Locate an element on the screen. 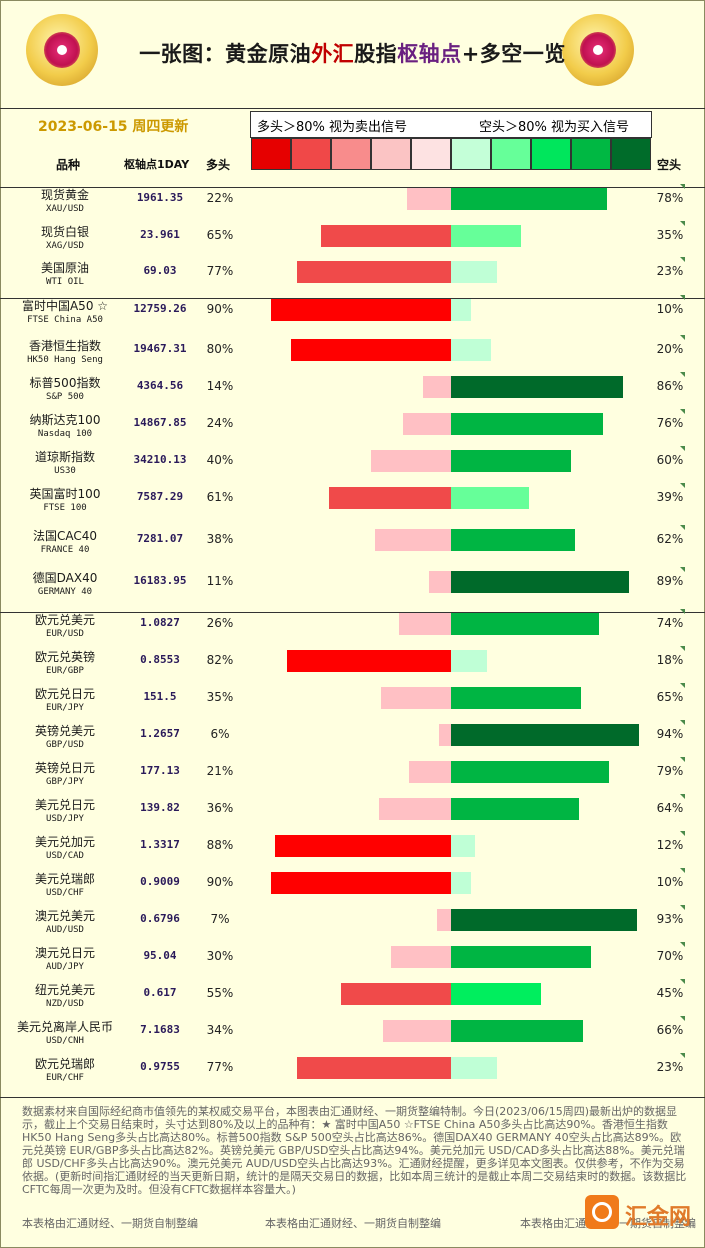 The width and height of the screenshot is (705, 1248). col-header-short: 空头 is located at coordinates (669, 165).